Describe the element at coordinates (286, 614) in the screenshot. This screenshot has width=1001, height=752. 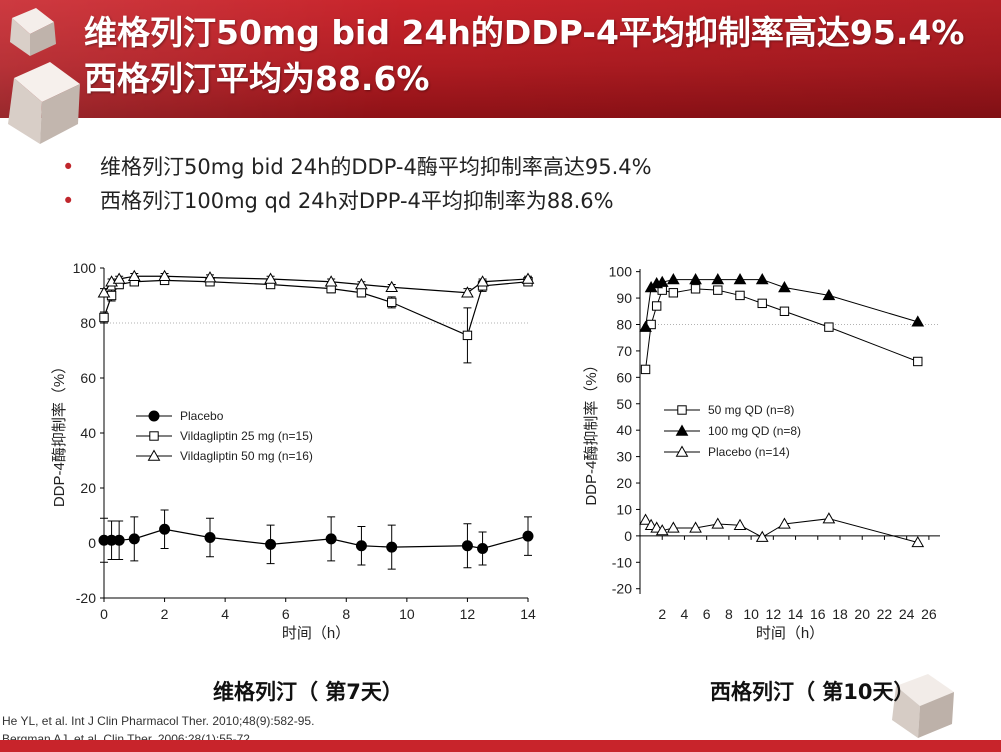
I see `x-tick-label: 6` at that location.